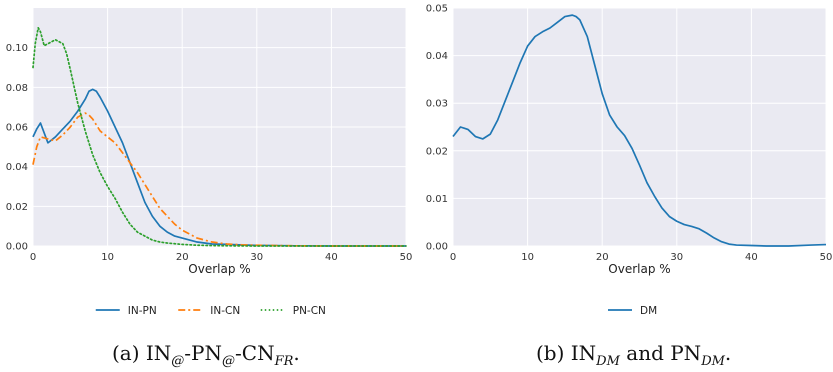 The width and height of the screenshot is (833, 372). Describe the element at coordinates (33, 257) in the screenshot. I see `x-tick-label-a-0: 0` at that location.